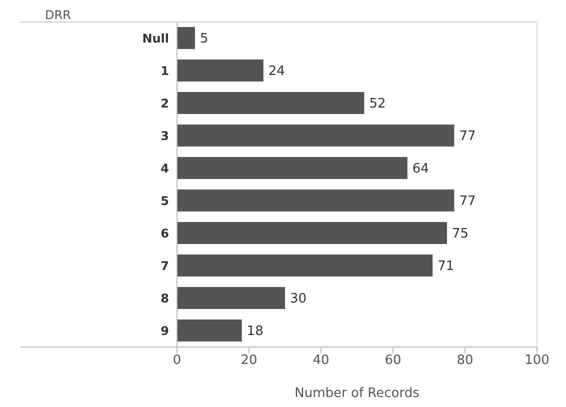 The image size is (566, 407). What do you see at coordinates (465, 360) in the screenshot?
I see `x-tick-label: 80` at bounding box center [465, 360].